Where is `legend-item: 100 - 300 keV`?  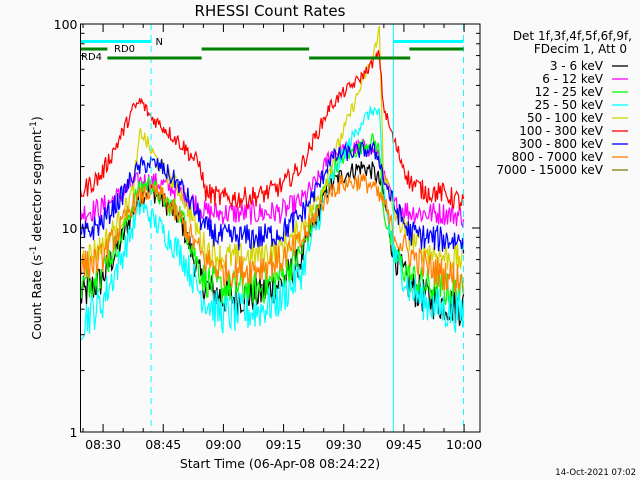
legend-item: 100 - 300 keV is located at coordinates (573, 131).